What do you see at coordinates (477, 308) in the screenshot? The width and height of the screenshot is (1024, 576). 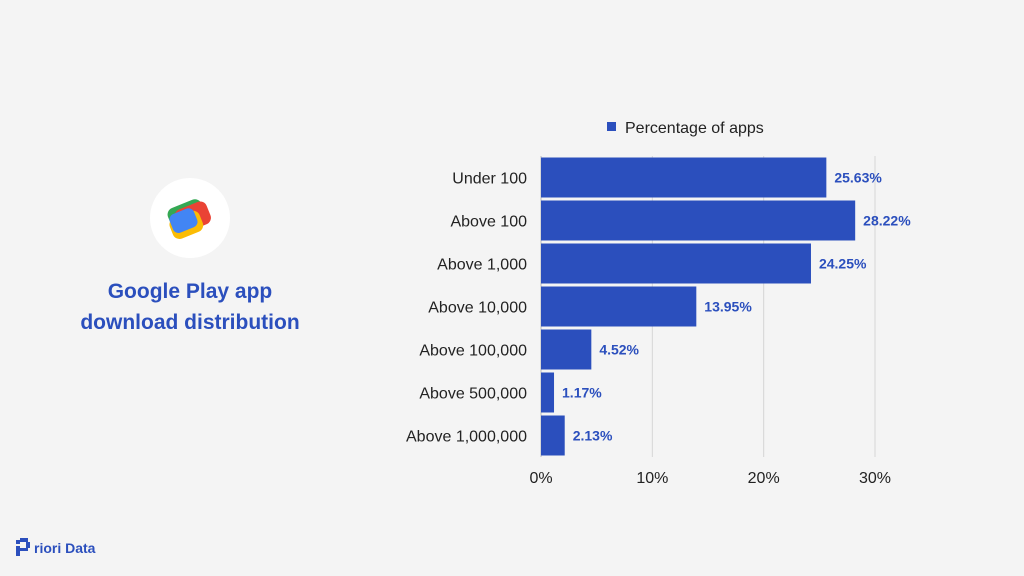 I see `category-label: Above 10,000` at bounding box center [477, 308].